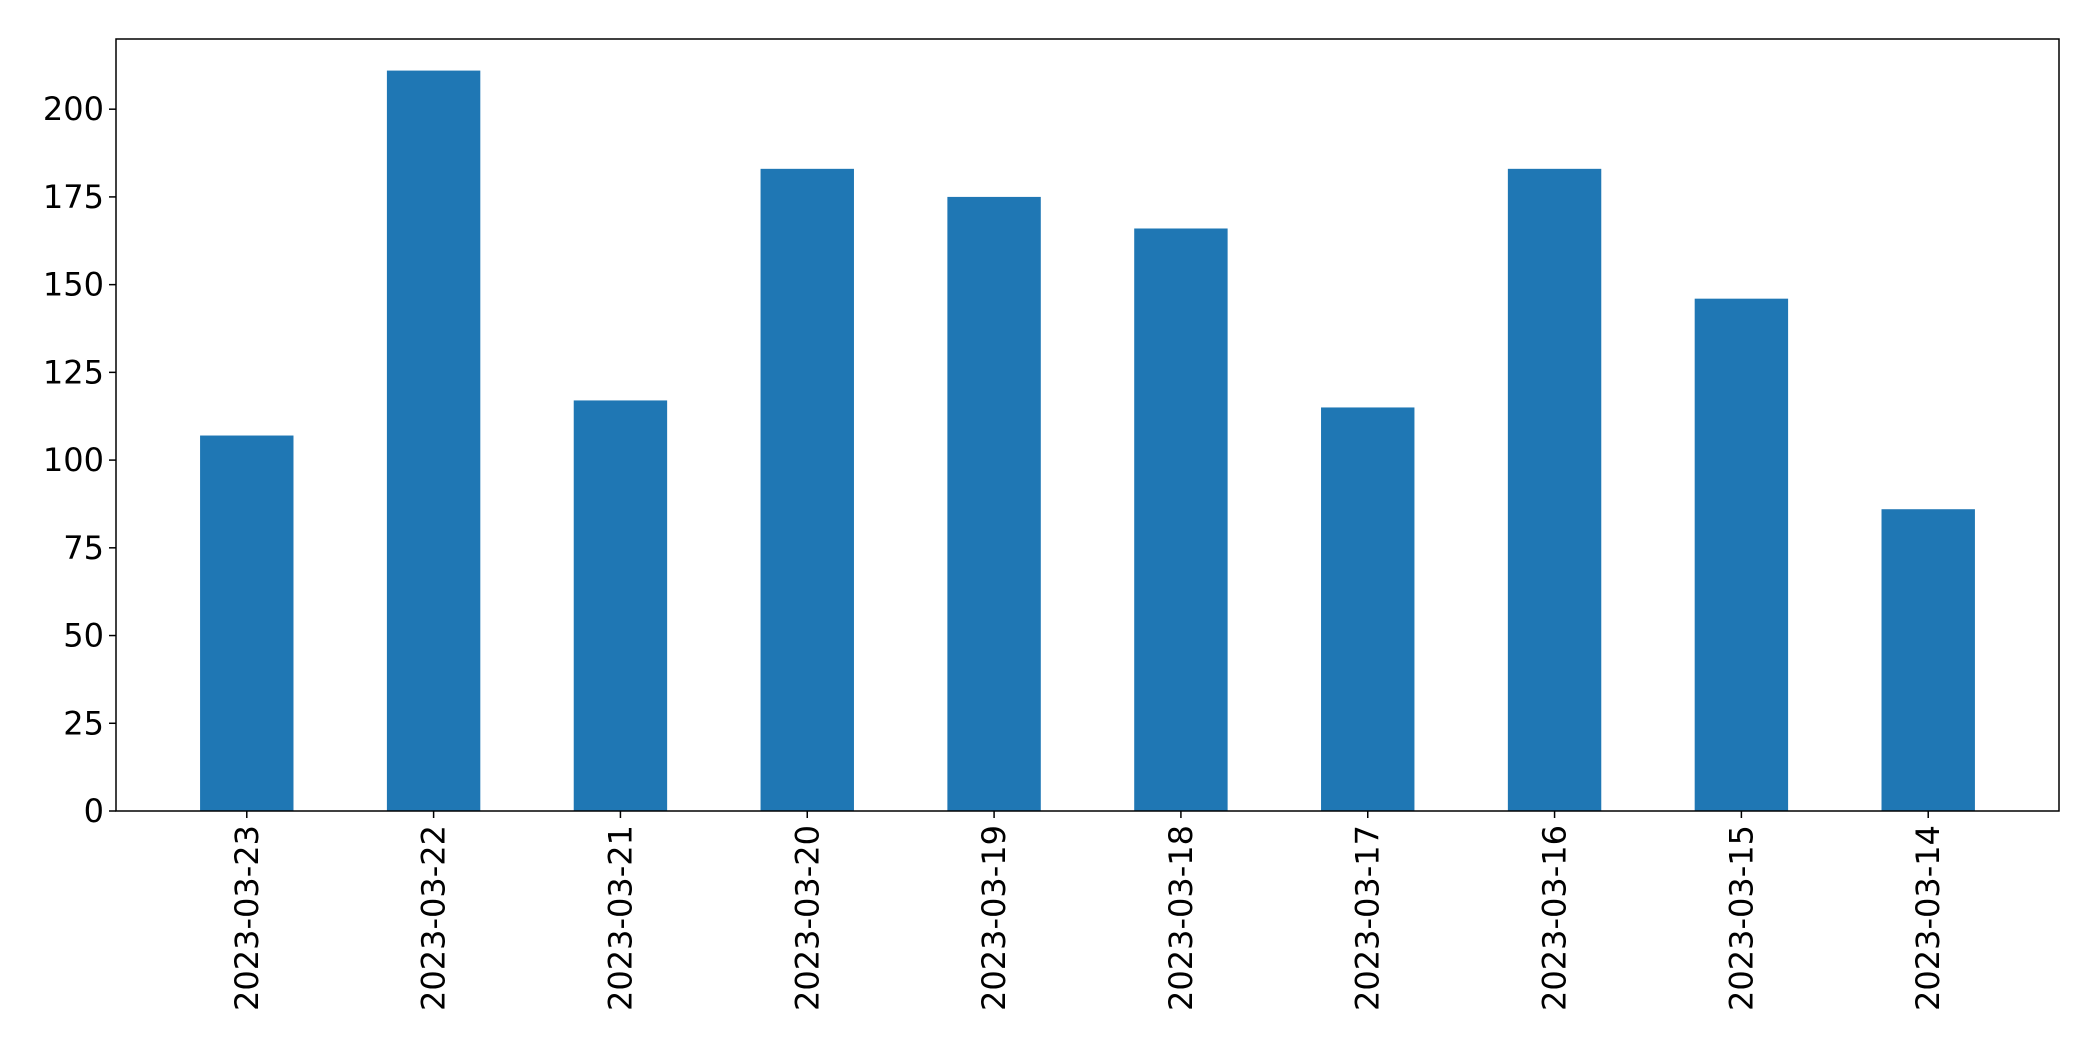  What do you see at coordinates (1741, 918) in the screenshot?
I see `x-tick-label: 2023-03-15` at bounding box center [1741, 918].